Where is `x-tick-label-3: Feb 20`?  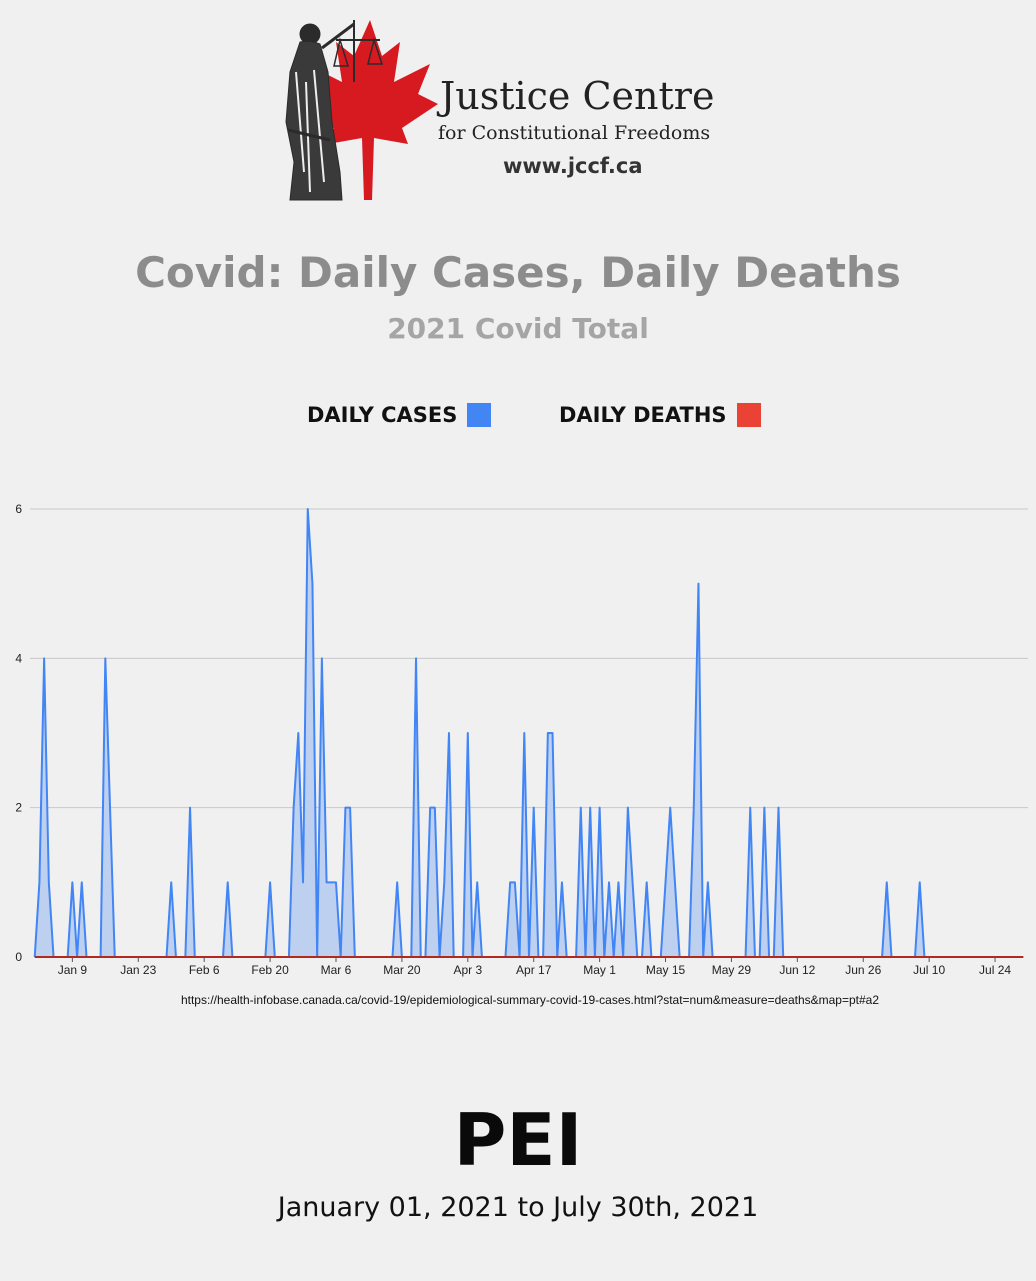 x-tick-label-3: Feb 20 is located at coordinates (270, 970).